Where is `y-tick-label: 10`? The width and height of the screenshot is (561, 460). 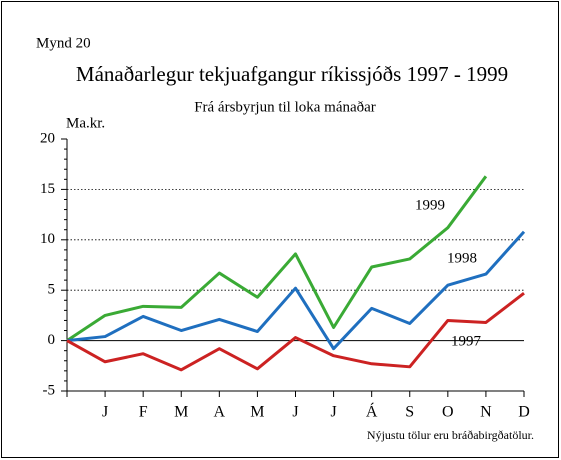 y-tick-label: 10 is located at coordinates (47, 239).